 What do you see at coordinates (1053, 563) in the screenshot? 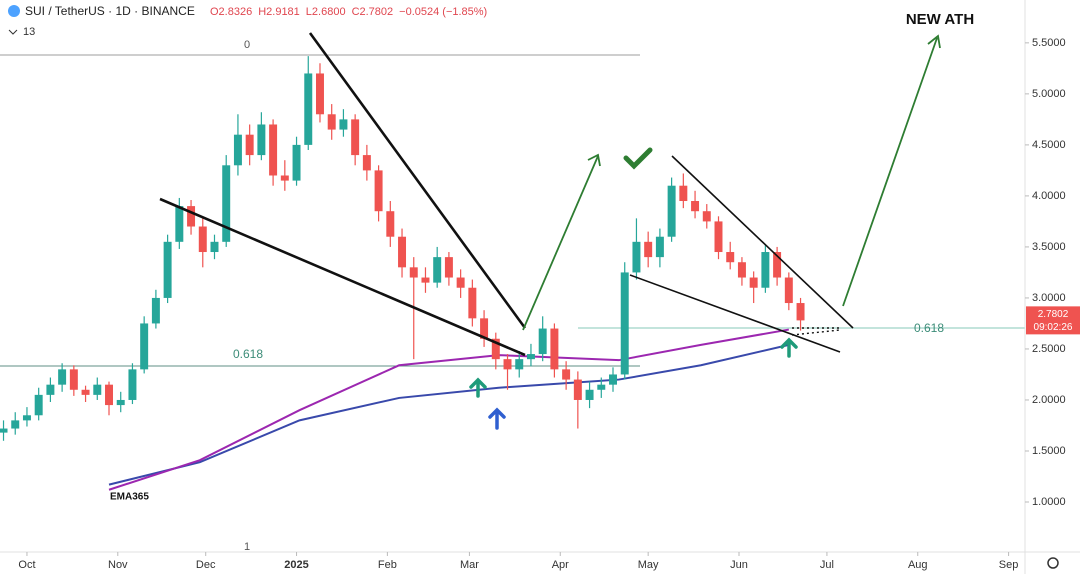
I see `settings-icon` at bounding box center [1053, 563].